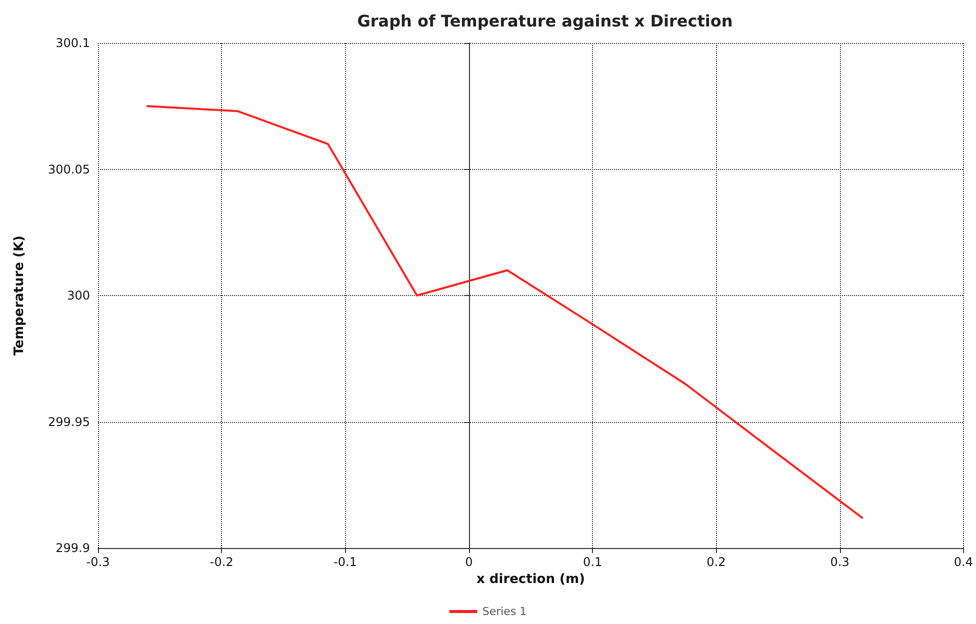  Describe the element at coordinates (73, 548) in the screenshot. I see `y-tick-label: 299.9` at that location.